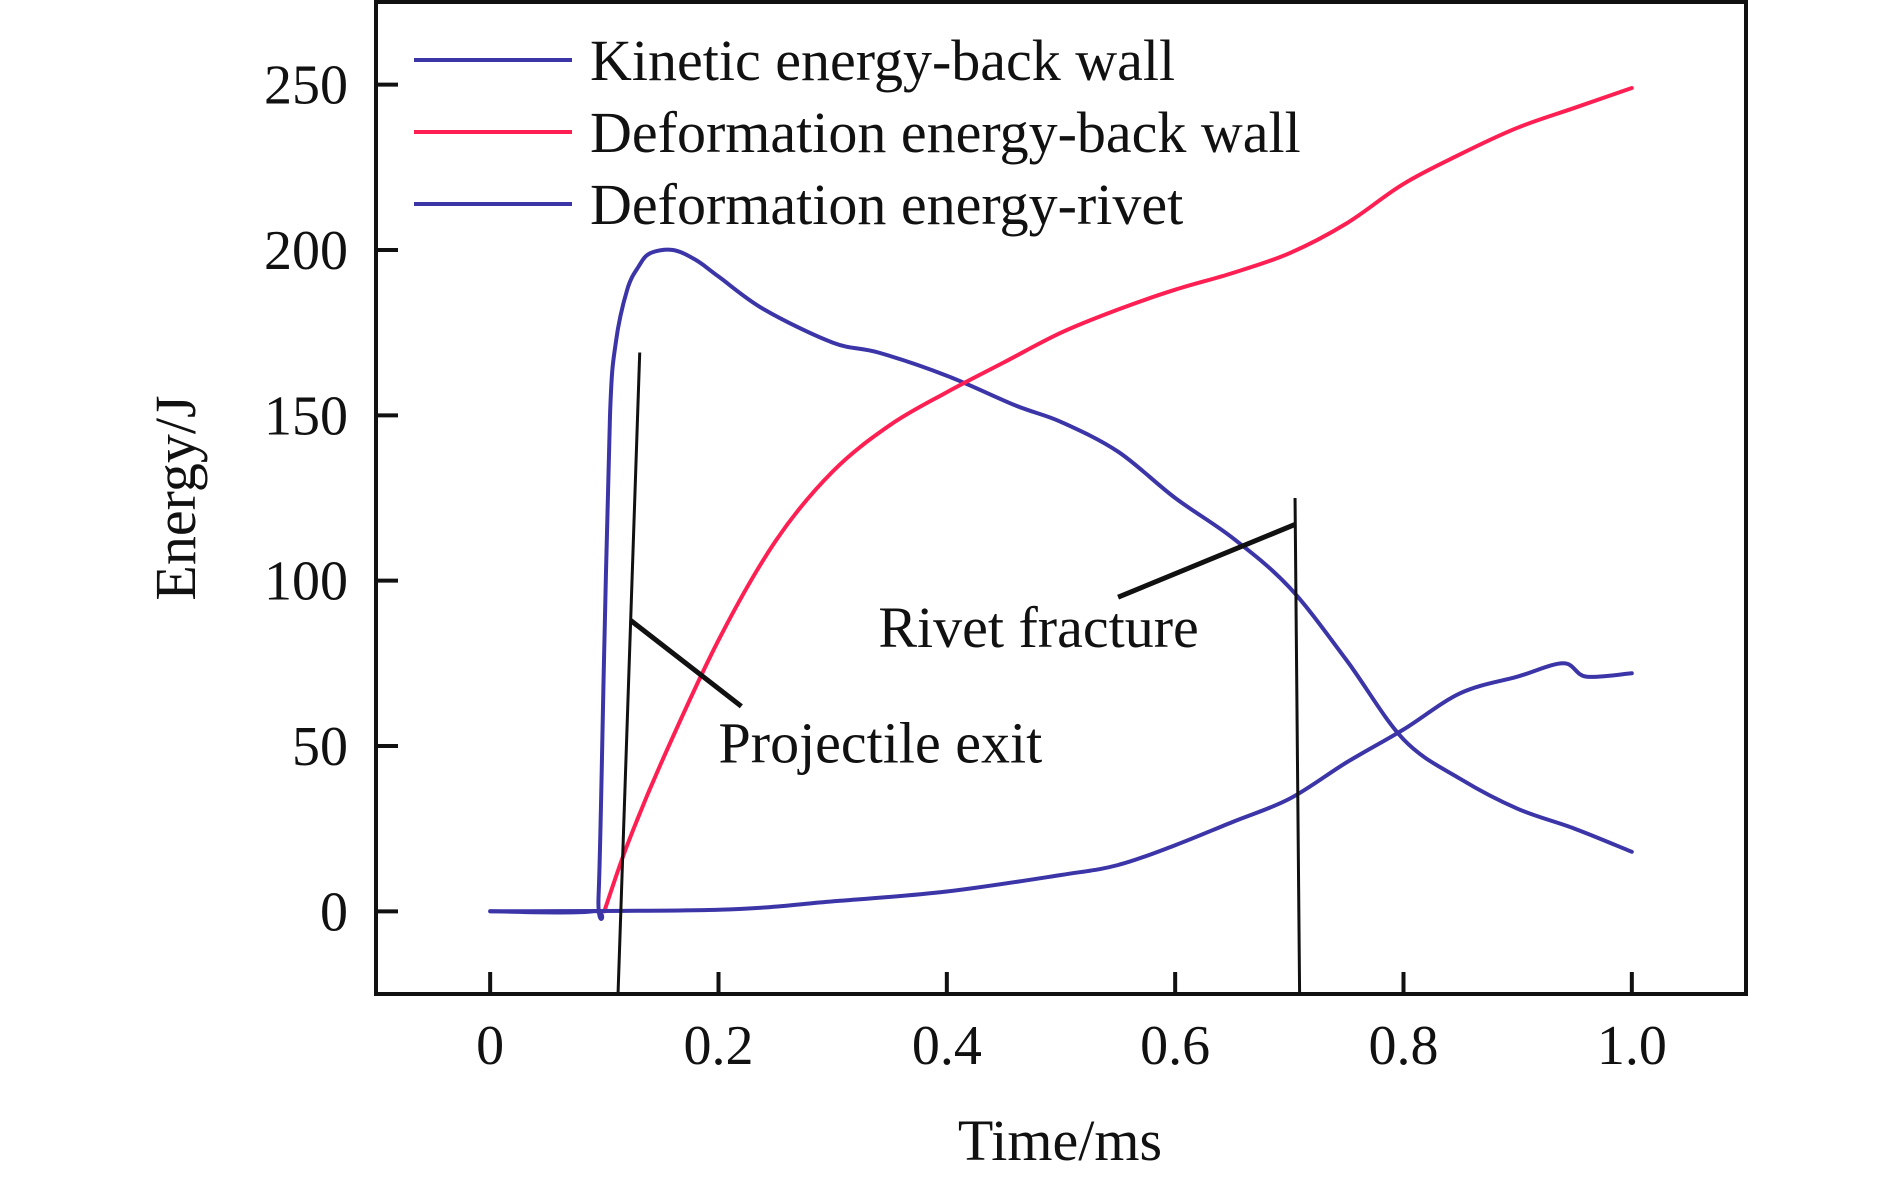 This screenshot has height=1183, width=1890. I want to click on projectile-exit-marker-line, so click(629, 673).